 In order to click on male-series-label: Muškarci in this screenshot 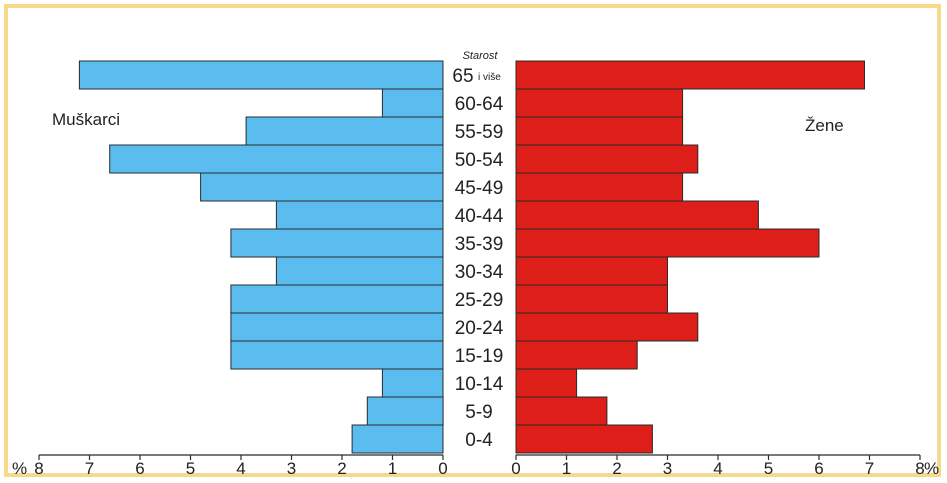, I will do `click(86, 119)`.